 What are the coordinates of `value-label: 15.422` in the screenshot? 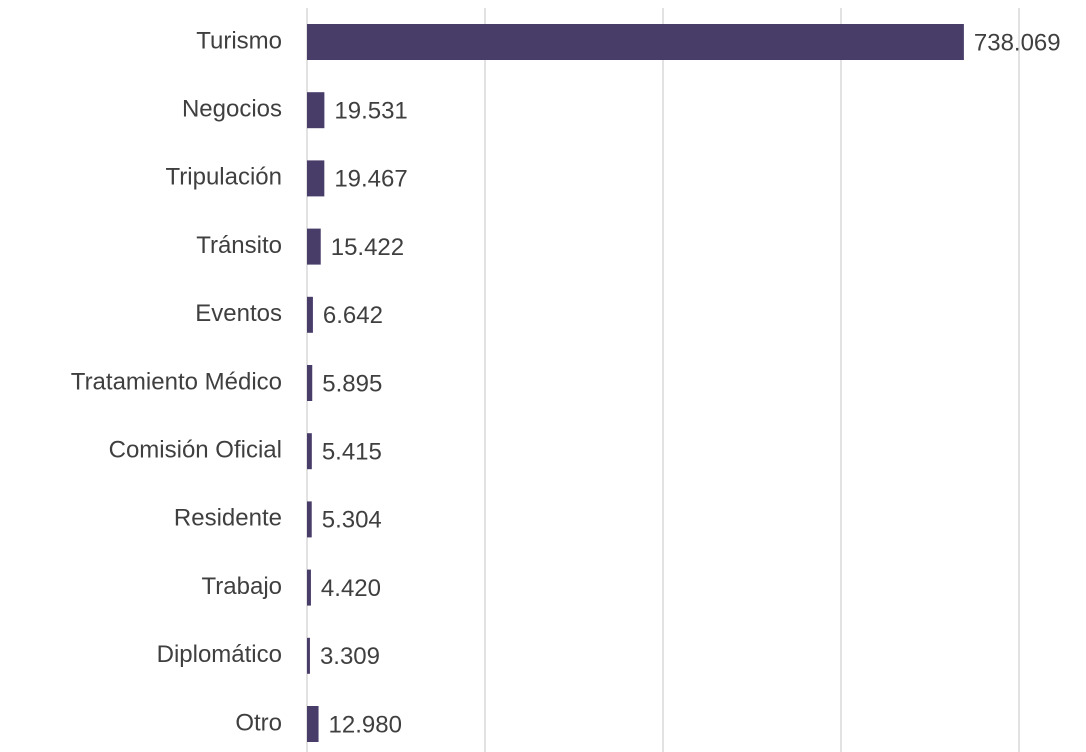 It's located at (367, 247).